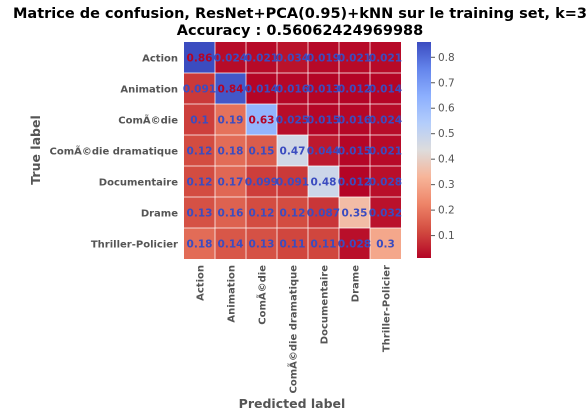 This screenshot has height=418, width=586. I want to click on x-tick-label: ComÃ©die dramatique, so click(293, 329).